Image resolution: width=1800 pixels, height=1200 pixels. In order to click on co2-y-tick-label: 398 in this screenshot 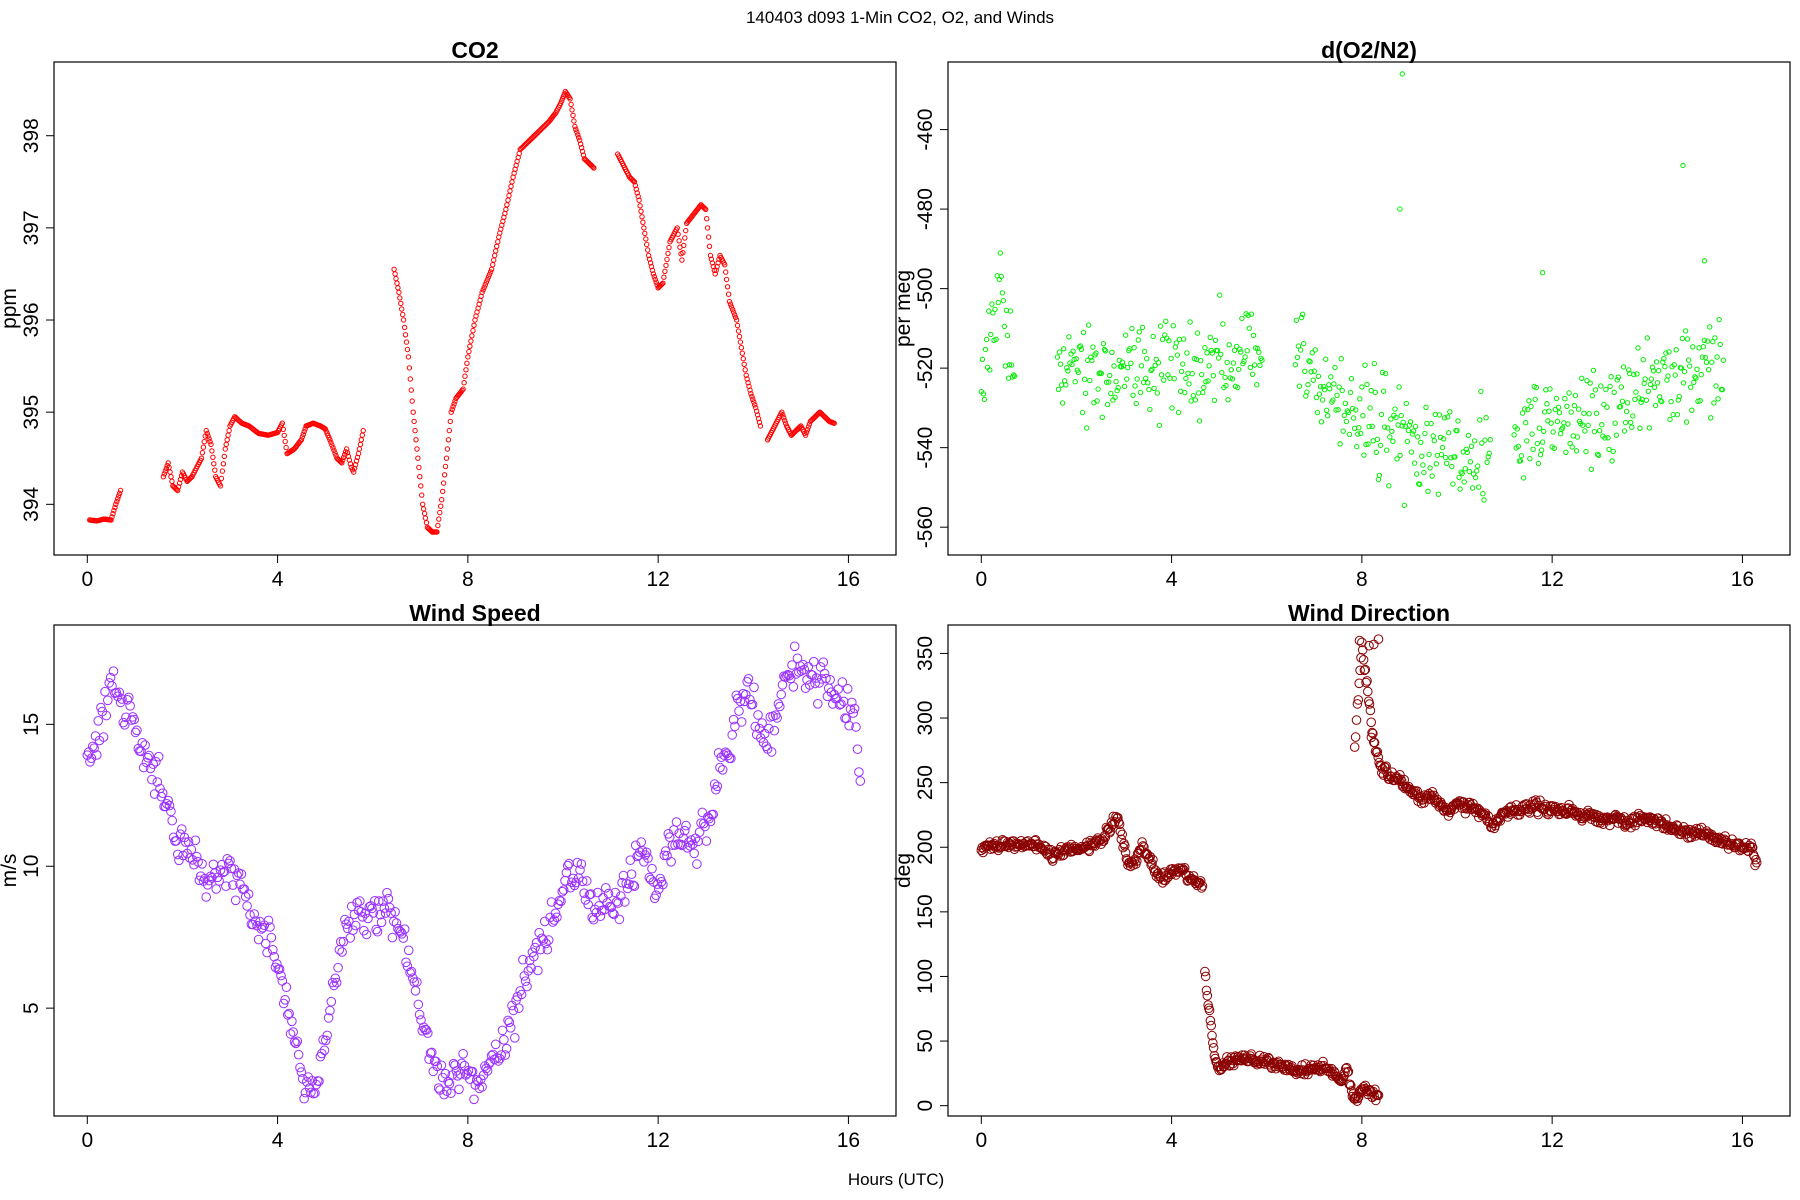, I will do `click(31, 135)`.